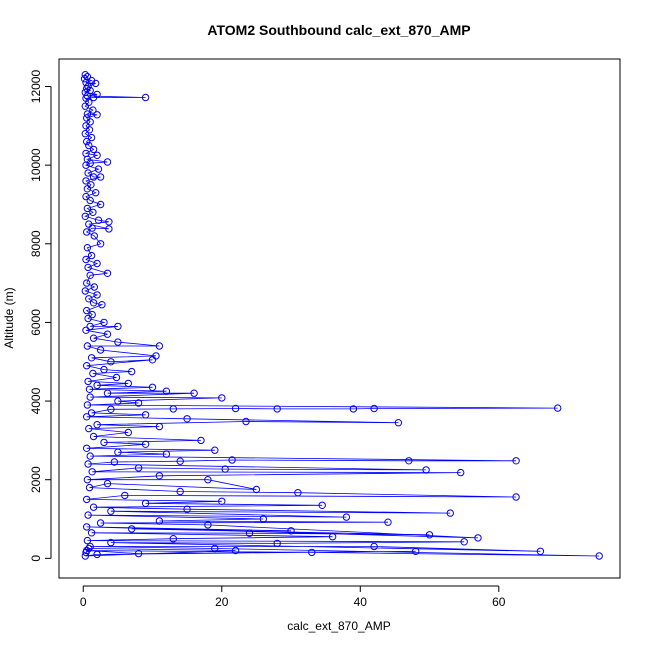  What do you see at coordinates (293, 597) in the screenshot?
I see `x-axis: 0 20 40 60` at bounding box center [293, 597].